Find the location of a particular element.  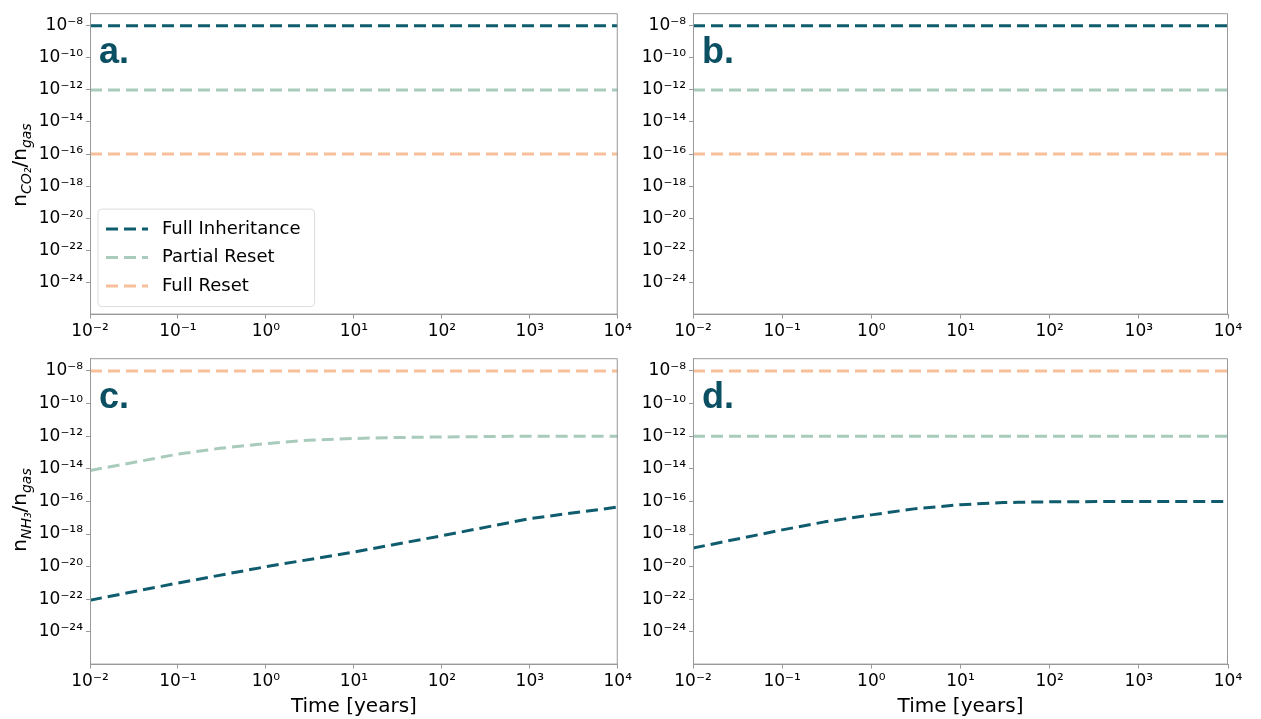

annotation: b. is located at coordinates (718, 51).